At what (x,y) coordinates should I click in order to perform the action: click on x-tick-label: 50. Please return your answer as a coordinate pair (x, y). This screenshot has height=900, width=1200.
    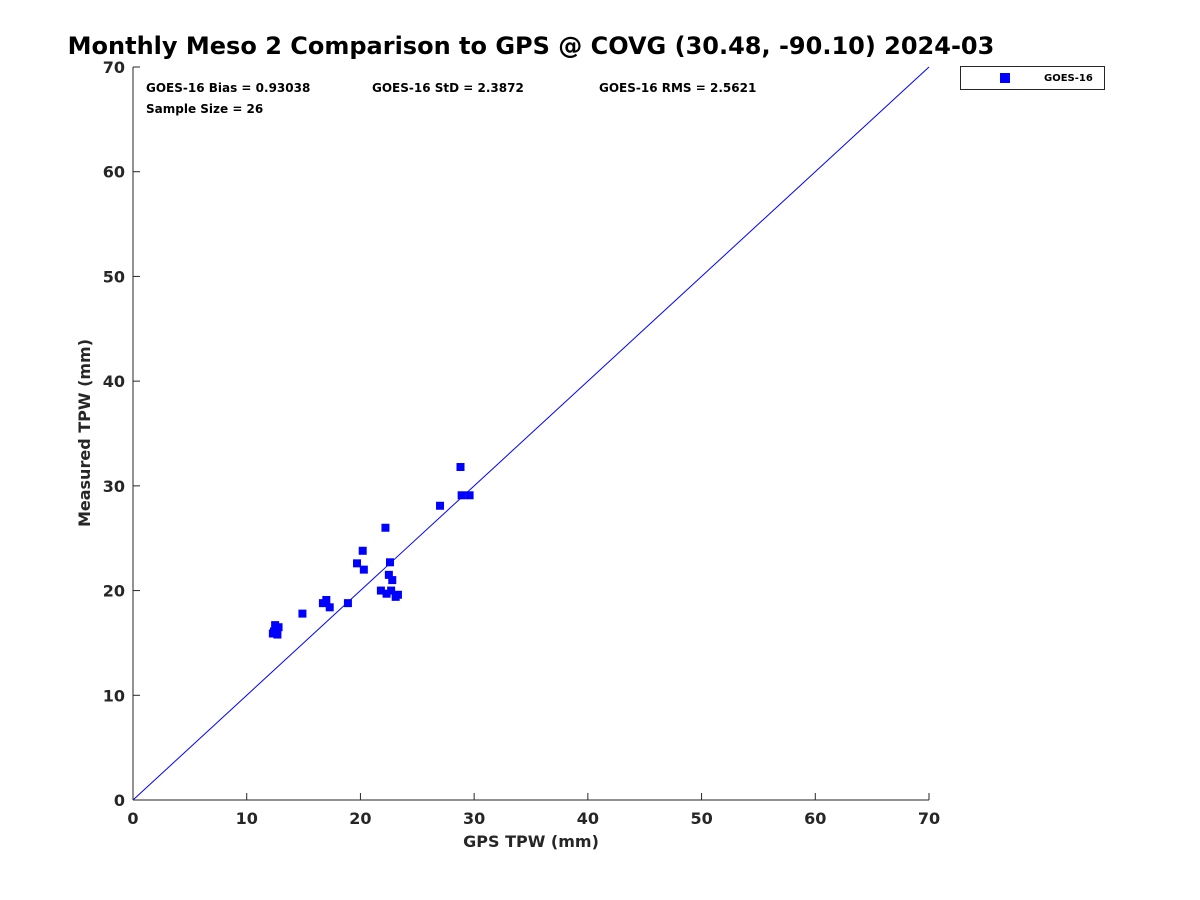
    Looking at the image, I should click on (701, 818).